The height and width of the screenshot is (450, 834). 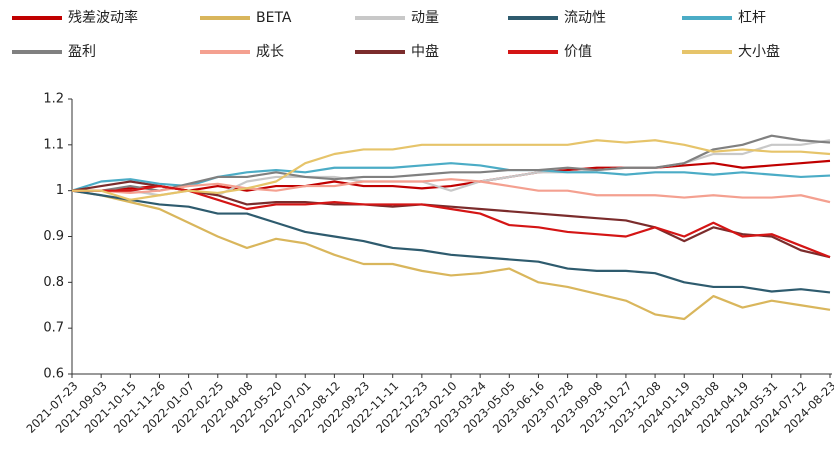 What do you see at coordinates (53, 99) in the screenshot?
I see `y-tick-label: 1.2` at bounding box center [53, 99].